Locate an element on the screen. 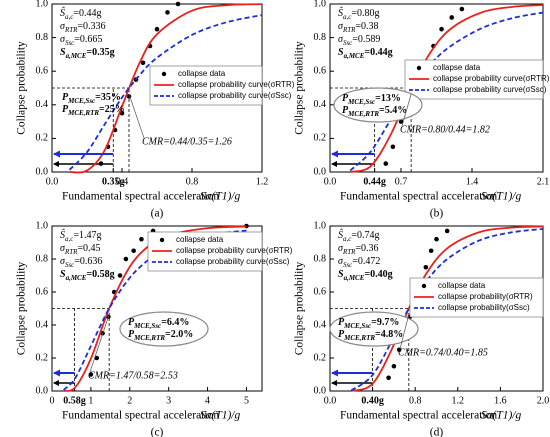 The width and height of the screenshot is (550, 437). param-value: =0.35g is located at coordinates (100, 52).